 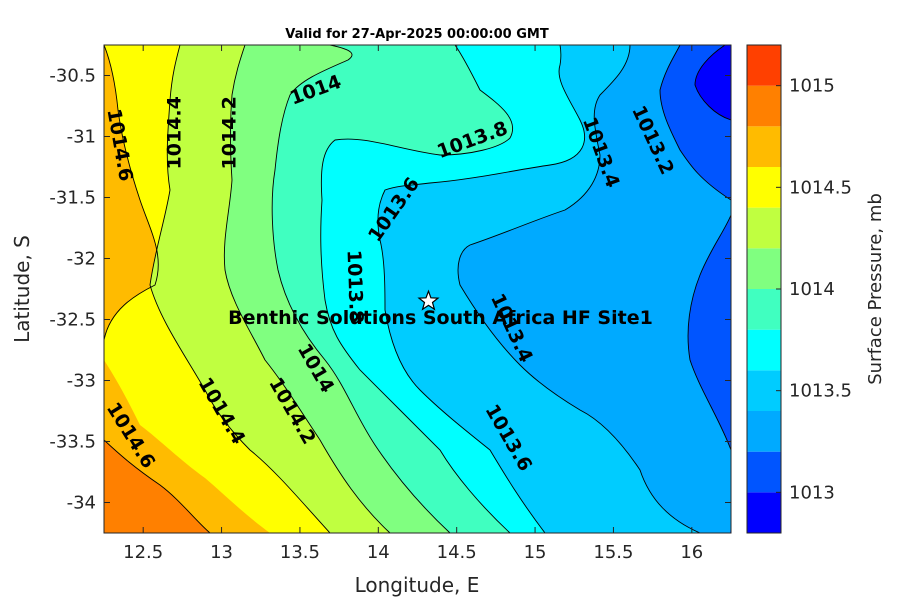 What do you see at coordinates (81, 503) in the screenshot?
I see `y-tick-label: -34` at bounding box center [81, 503].